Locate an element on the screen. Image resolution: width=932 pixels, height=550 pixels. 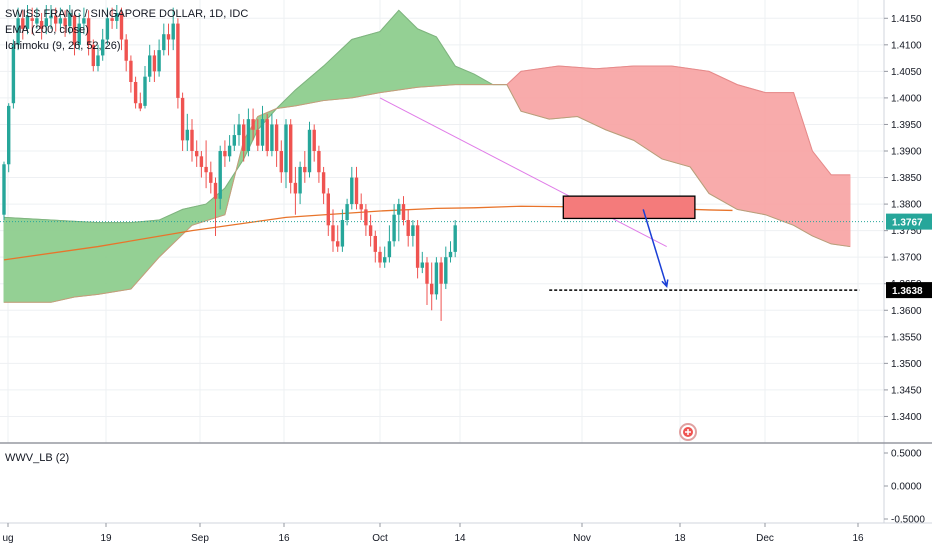
time-axis: ug 19 Sep 16 Oct 14 Nov 18 Dec 16 is located at coordinates (466, 533).